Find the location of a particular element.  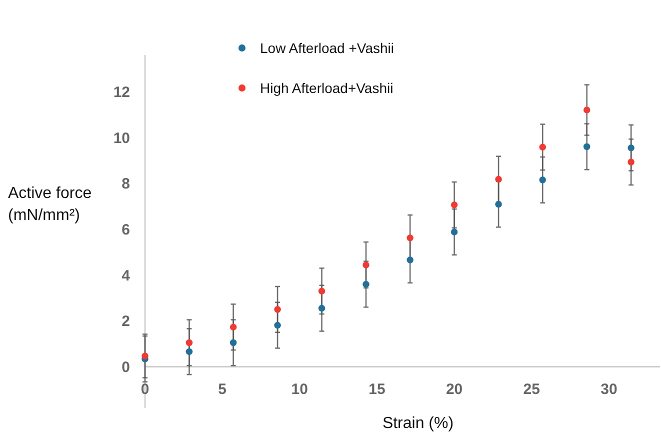

y-tick-label: 4 is located at coordinates (126, 275).